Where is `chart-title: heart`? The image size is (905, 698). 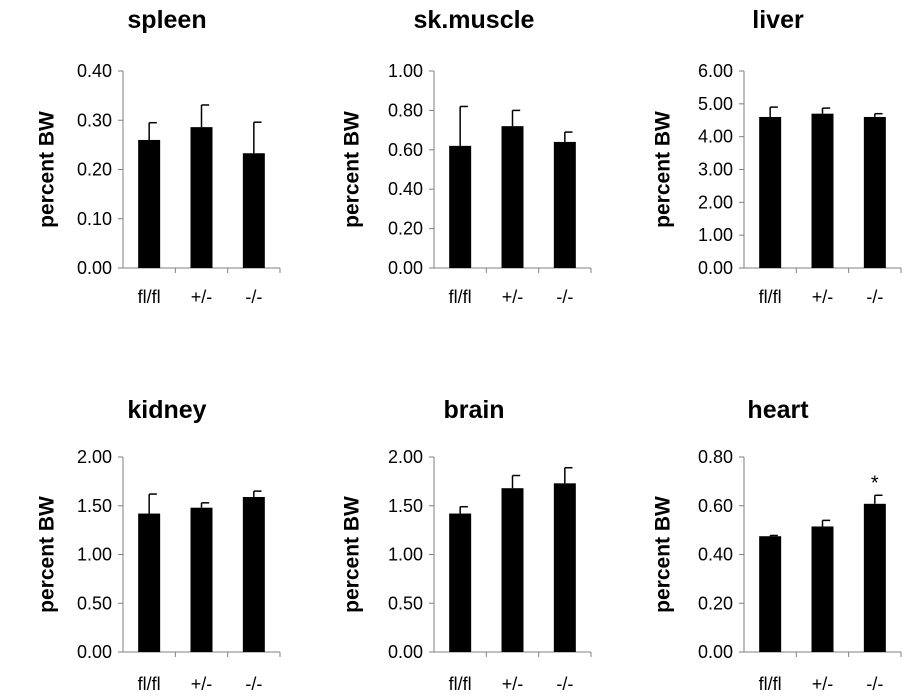 chart-title: heart is located at coordinates (778, 410).